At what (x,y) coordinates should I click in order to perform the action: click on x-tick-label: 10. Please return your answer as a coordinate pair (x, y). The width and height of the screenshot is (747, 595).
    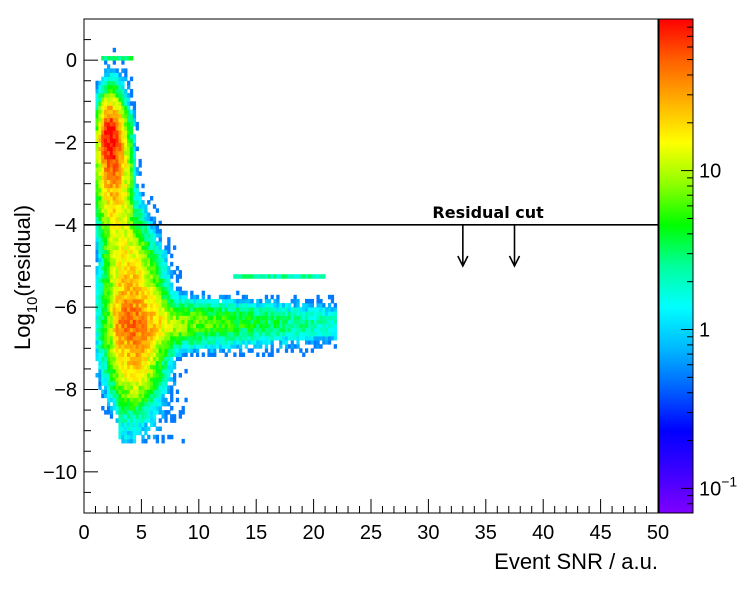
    Looking at the image, I should click on (199, 533).